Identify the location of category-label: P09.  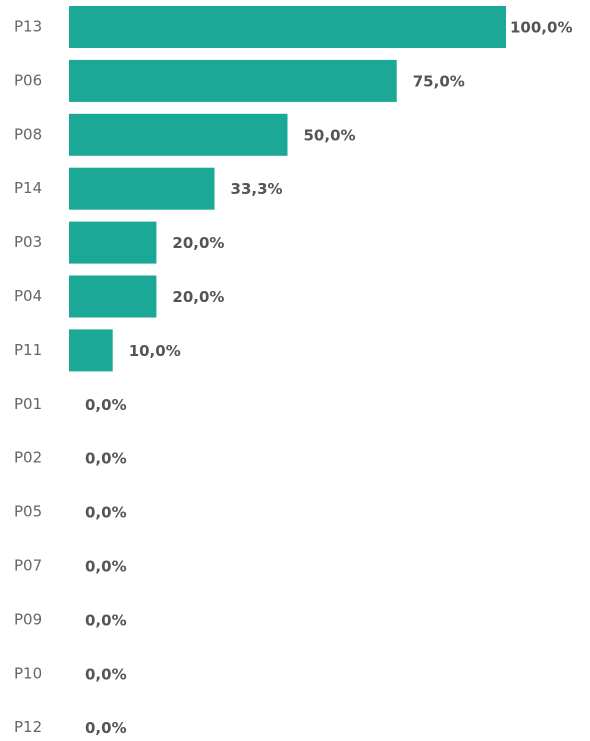
(28, 619).